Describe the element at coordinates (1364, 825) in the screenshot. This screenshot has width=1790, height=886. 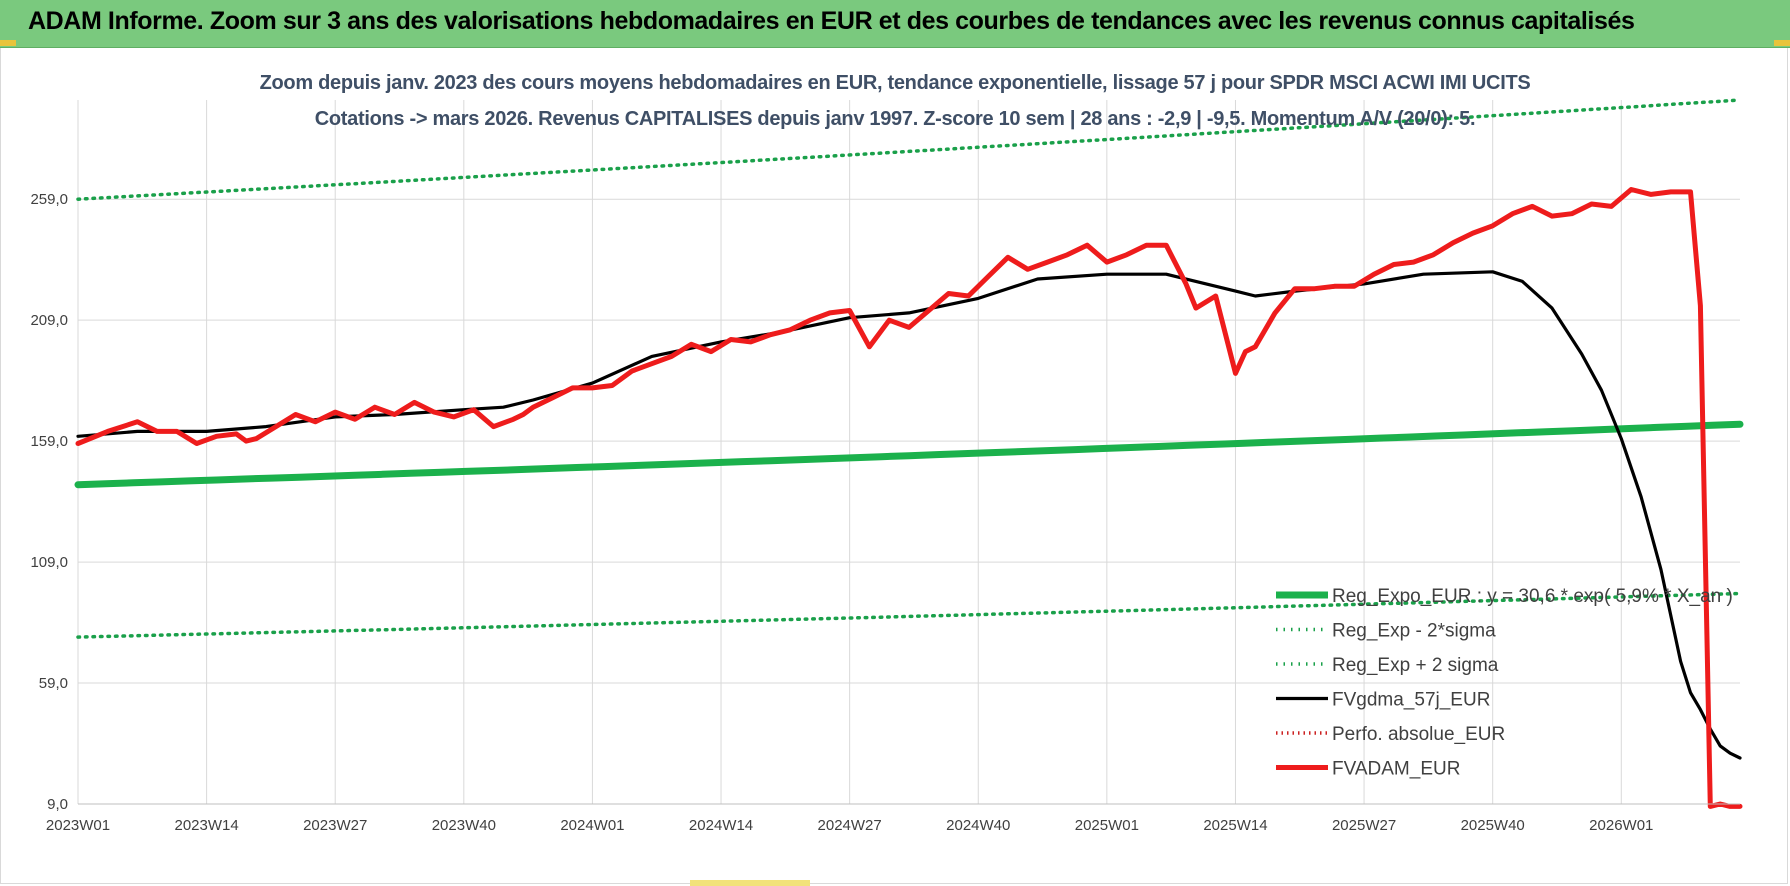
I see `x-tick-label: 2025W27` at that location.